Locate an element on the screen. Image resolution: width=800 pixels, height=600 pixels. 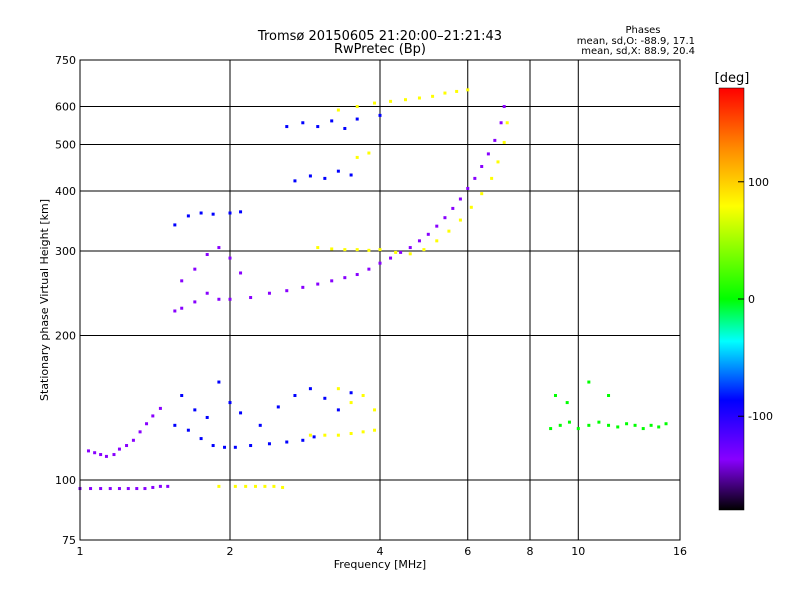
y-tick-label: 500 is located at coordinates (65, 145).